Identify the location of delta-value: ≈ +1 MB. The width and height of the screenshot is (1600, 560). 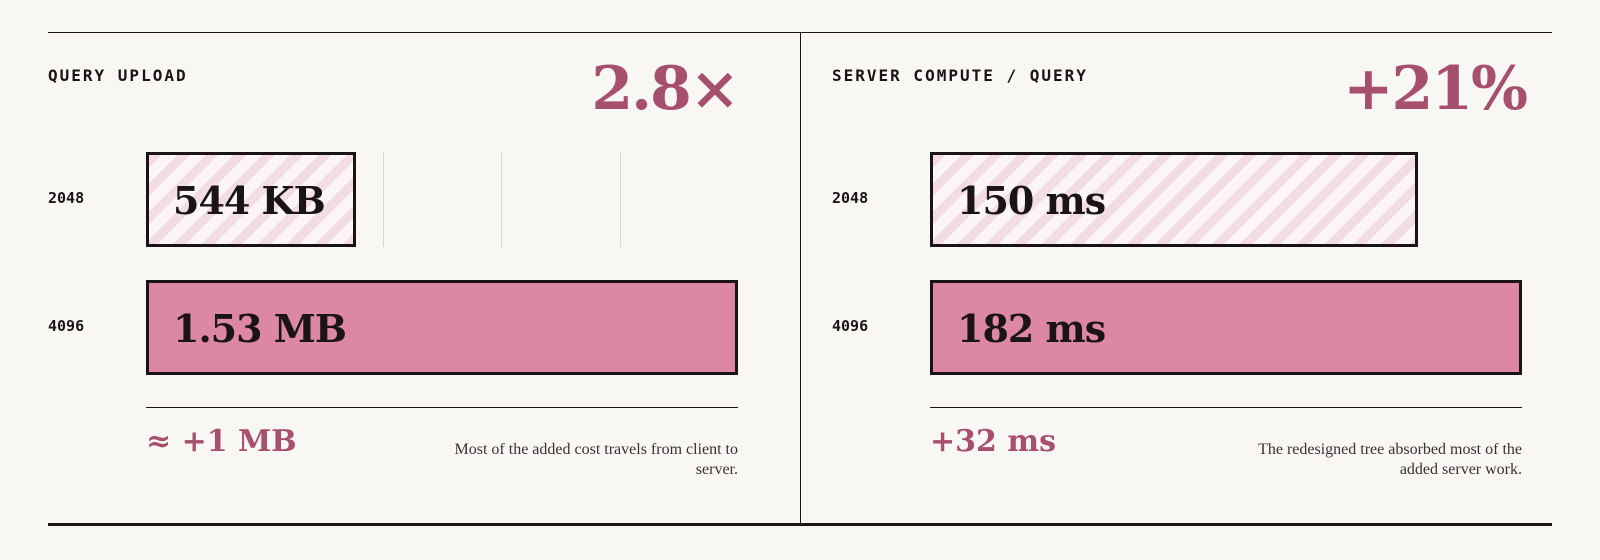
(221, 441).